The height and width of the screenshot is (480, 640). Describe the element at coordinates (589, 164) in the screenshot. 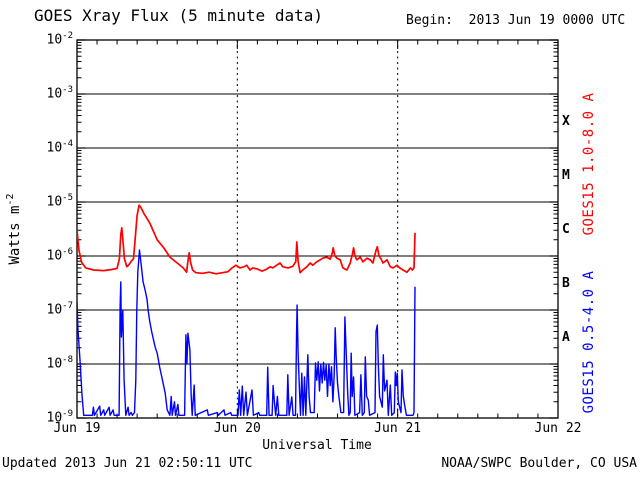

I see `legend-long-channel: GOES15 1.0-8.0 A` at that location.